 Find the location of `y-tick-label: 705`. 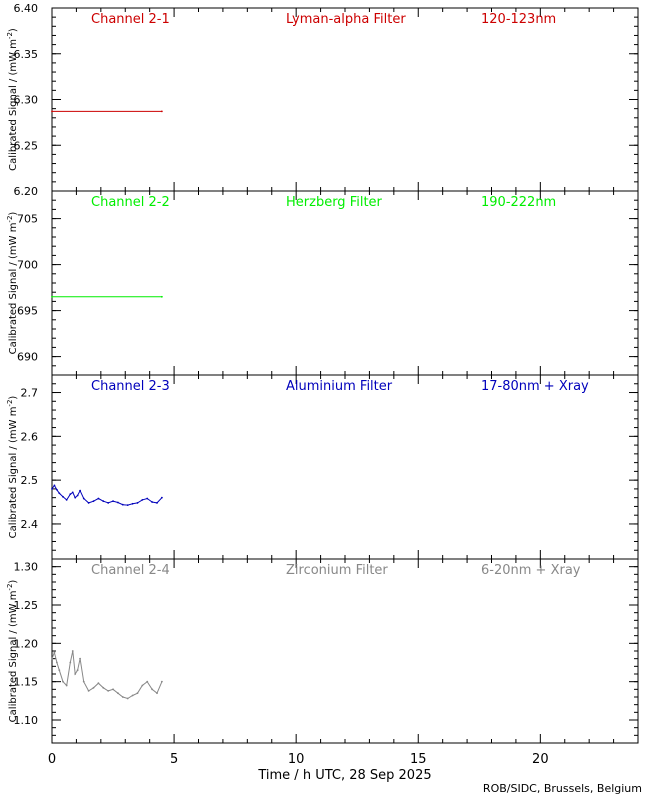

y-tick-label: 705 is located at coordinates (27, 219).